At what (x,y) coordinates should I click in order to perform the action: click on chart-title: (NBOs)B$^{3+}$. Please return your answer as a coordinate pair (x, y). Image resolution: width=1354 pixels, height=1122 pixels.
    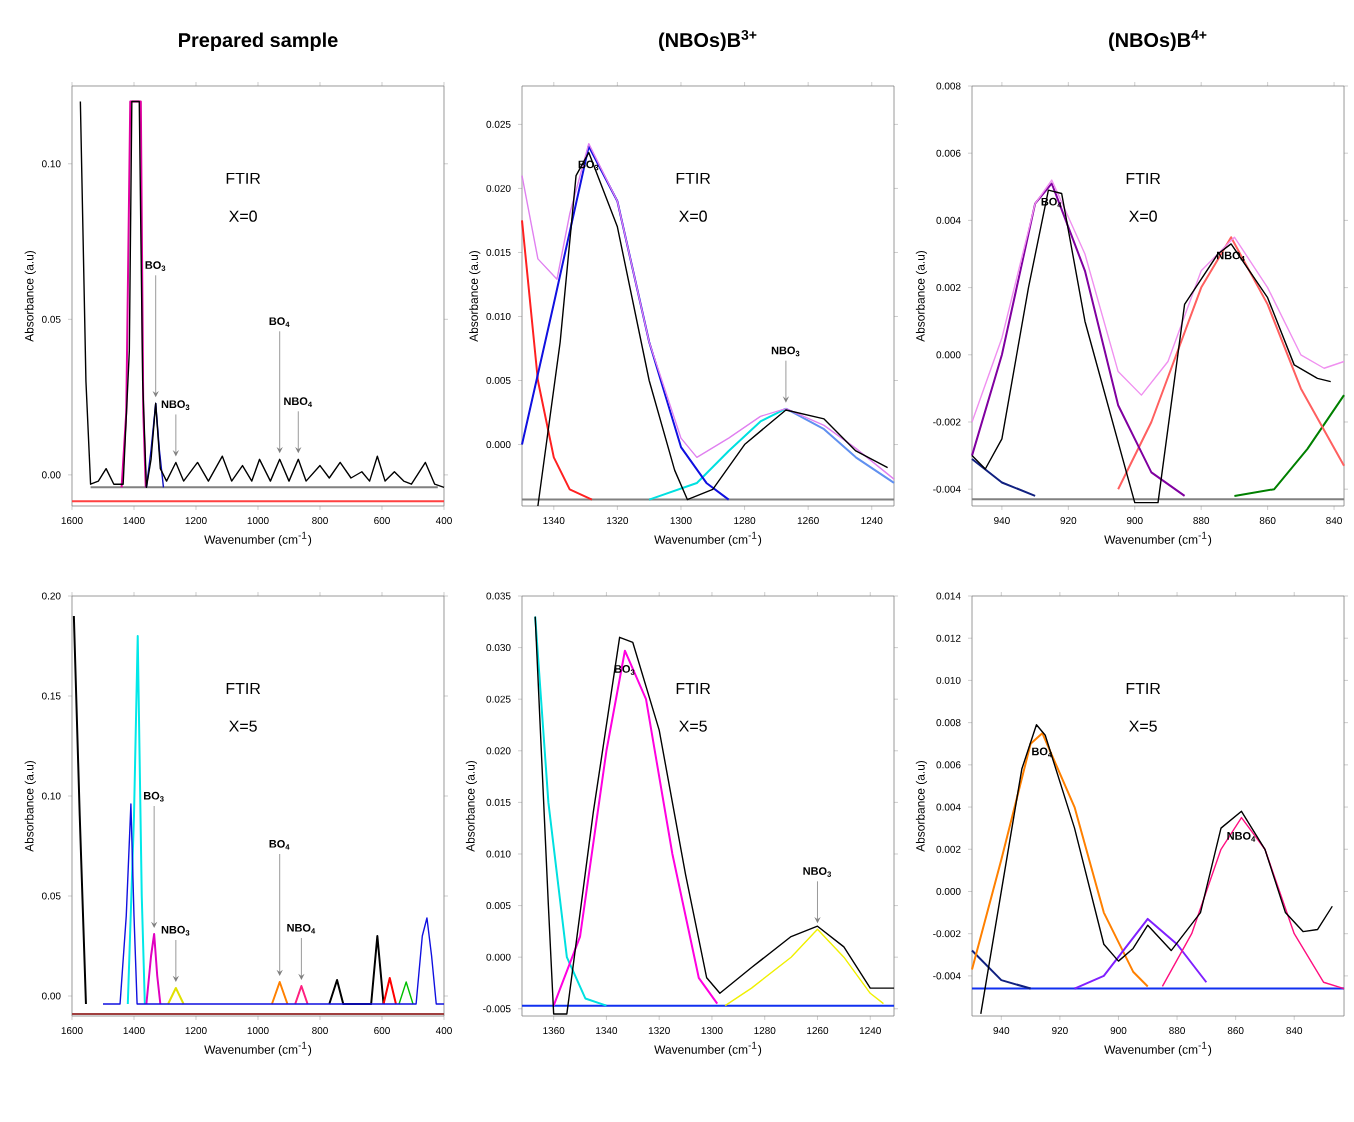
    Looking at the image, I should click on (708, 40).